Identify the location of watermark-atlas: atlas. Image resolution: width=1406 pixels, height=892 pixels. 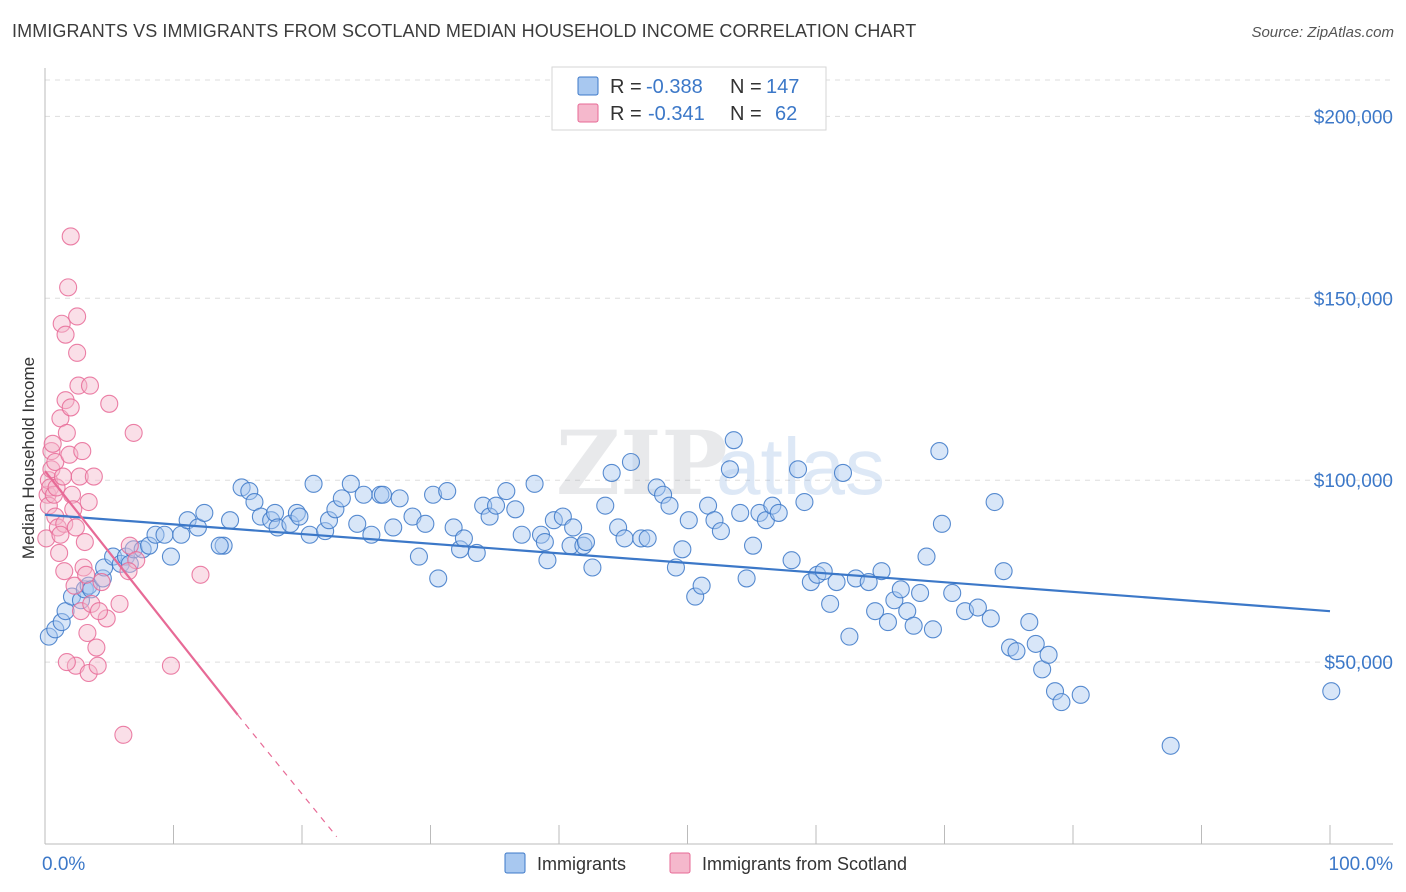
(800, 466).